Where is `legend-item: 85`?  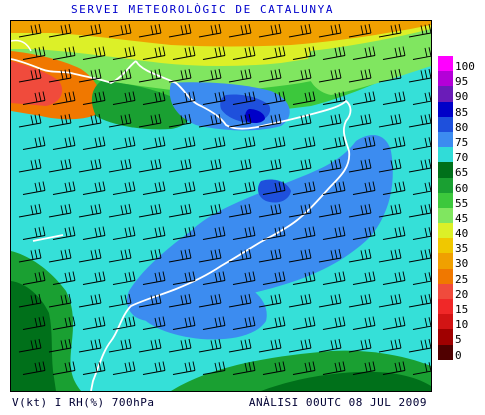
legend-item: 85 is located at coordinates (460, 109).